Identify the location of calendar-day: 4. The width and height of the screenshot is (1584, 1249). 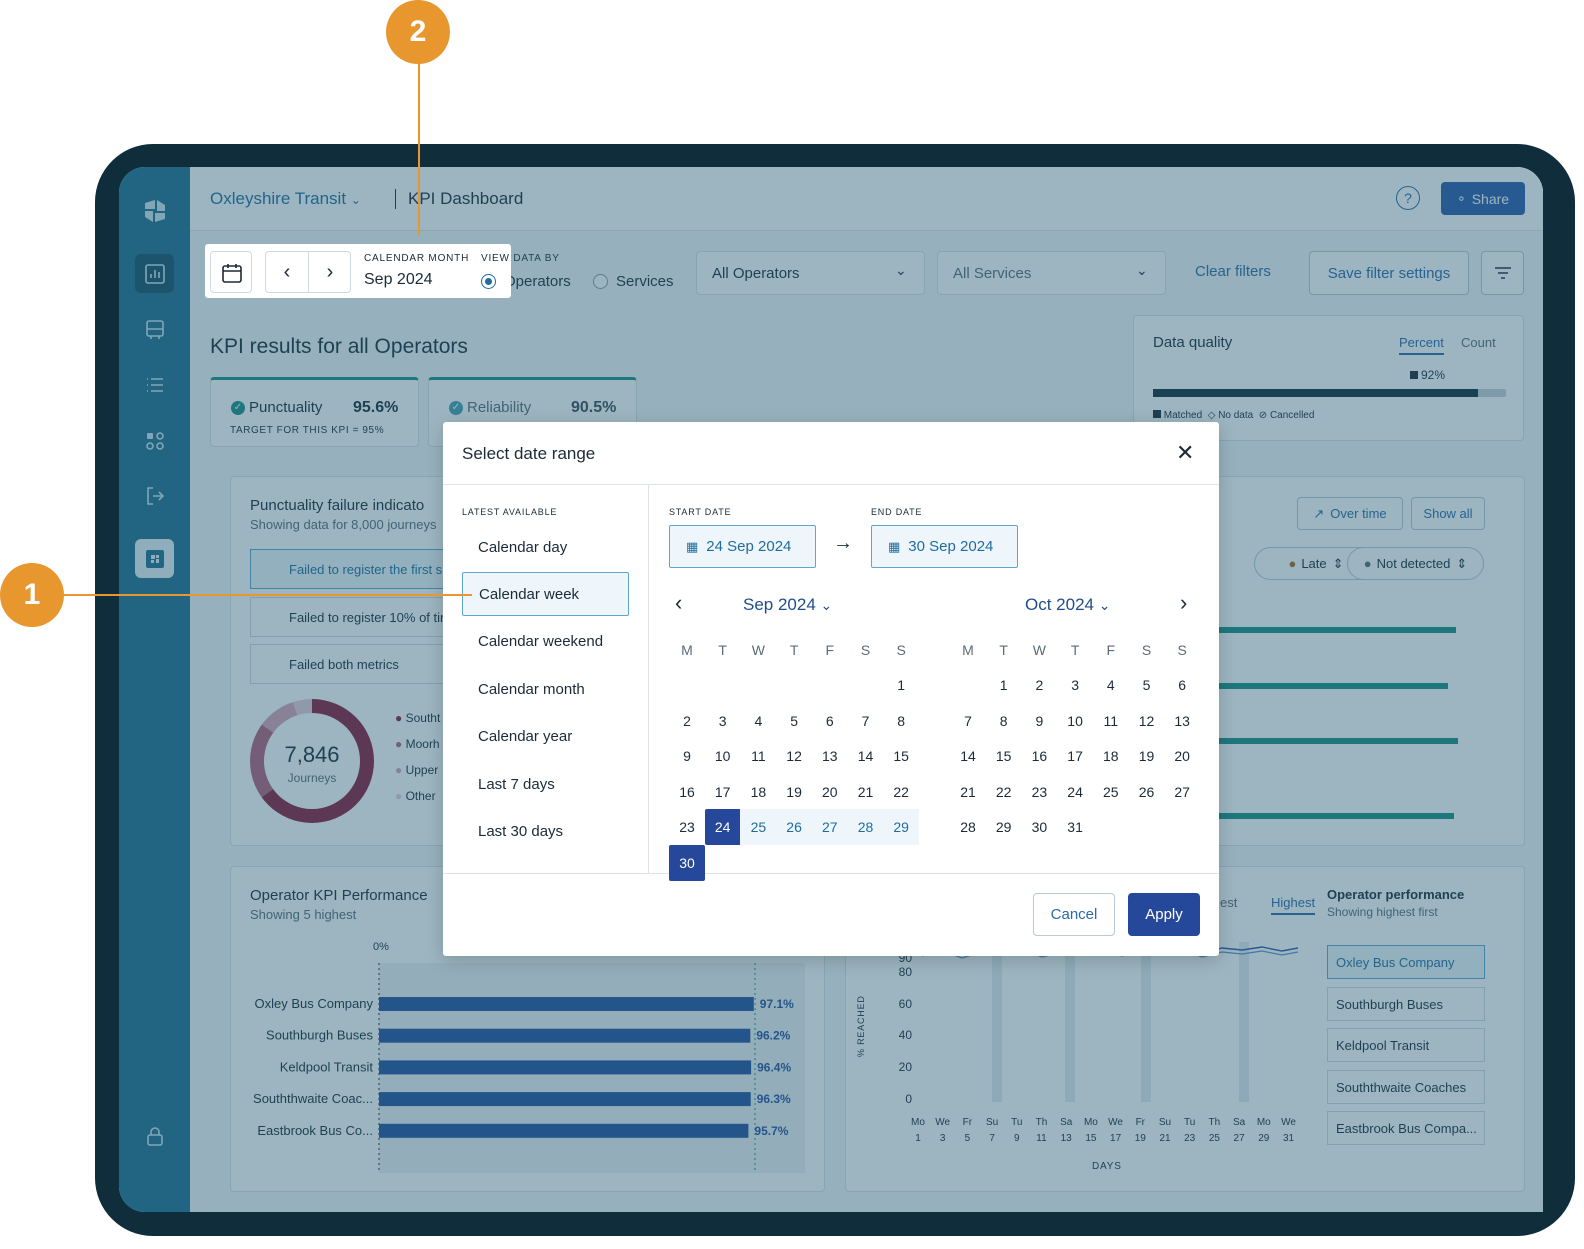
(1110, 685).